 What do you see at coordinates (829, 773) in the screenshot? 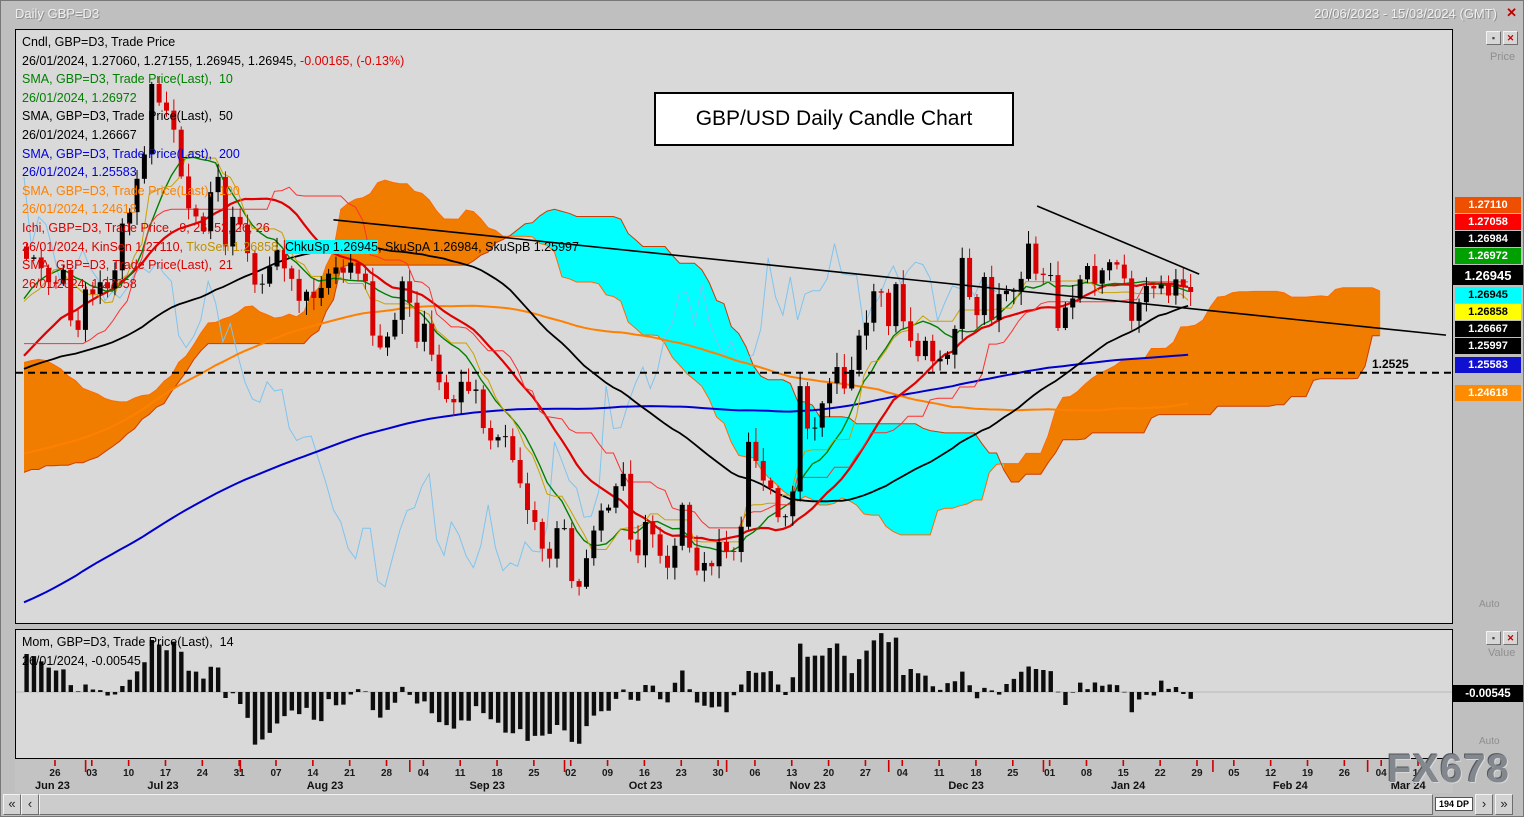
I see `svg-text: 20` at bounding box center [829, 773].